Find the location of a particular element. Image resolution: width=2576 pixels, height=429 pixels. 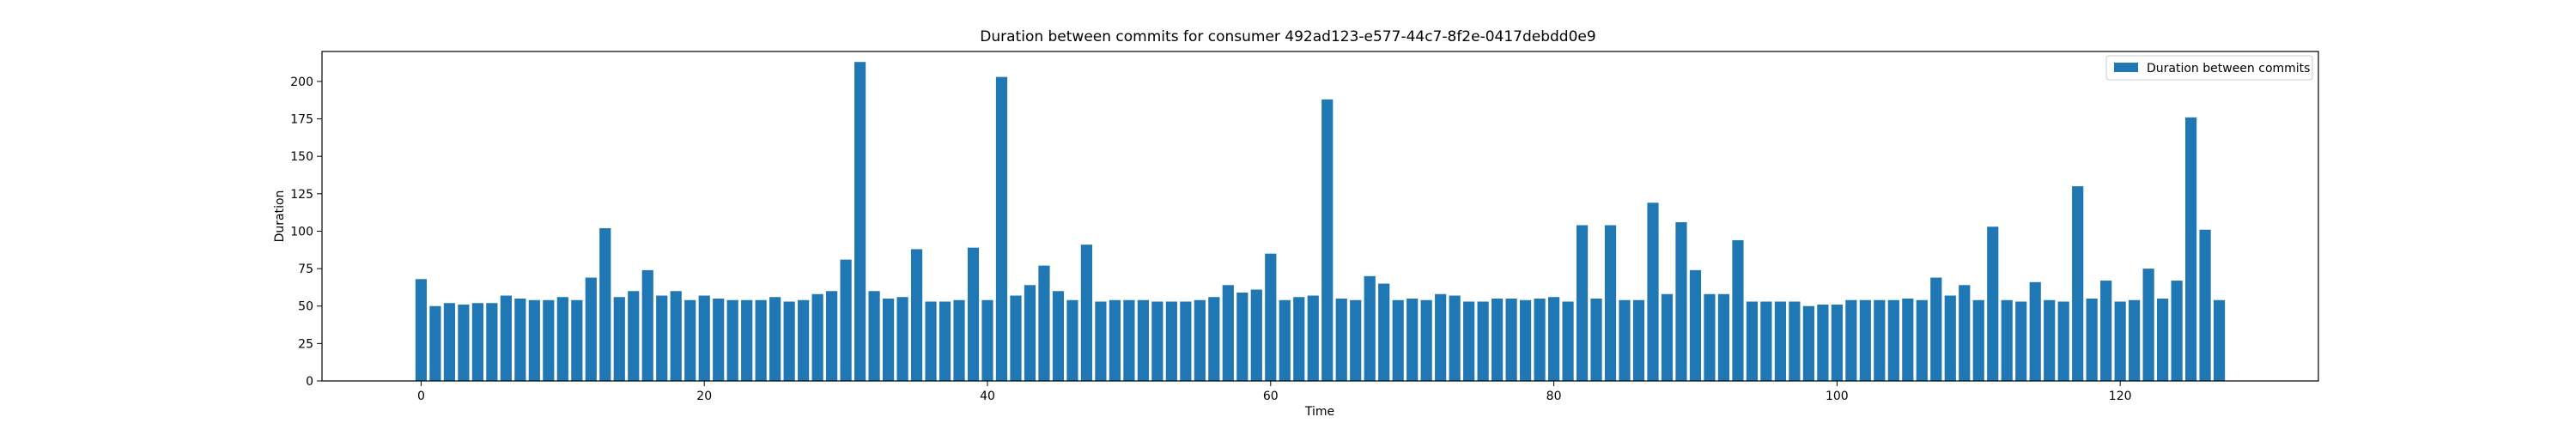

legend-label: Duration between commits is located at coordinates (2229, 69).